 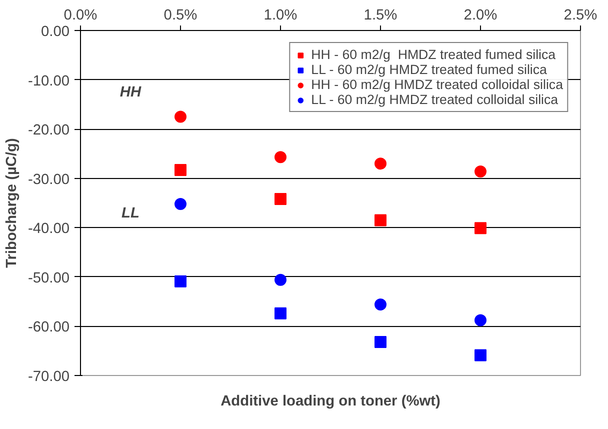 I want to click on x-axis-title: Additive loading on toner (%wt), so click(x=330, y=402).